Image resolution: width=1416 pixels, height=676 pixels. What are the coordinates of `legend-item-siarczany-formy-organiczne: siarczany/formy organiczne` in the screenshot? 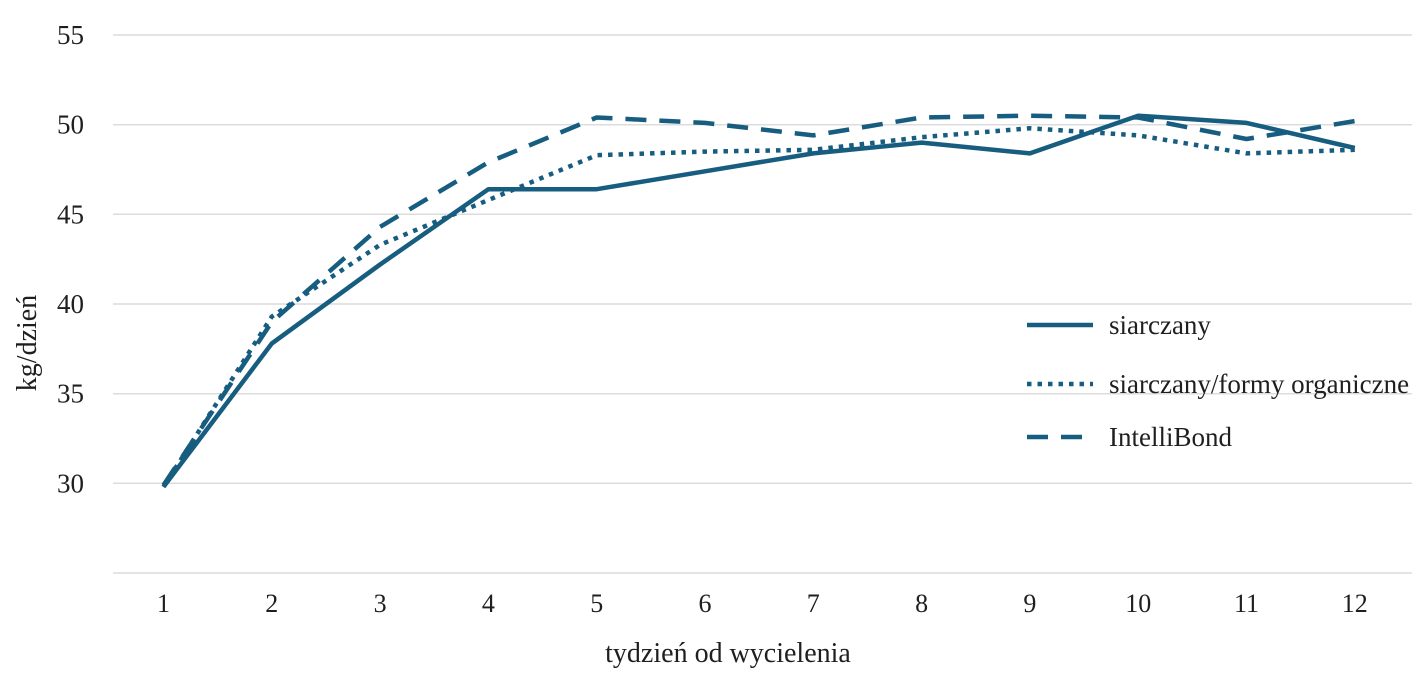 It's located at (1217, 384).